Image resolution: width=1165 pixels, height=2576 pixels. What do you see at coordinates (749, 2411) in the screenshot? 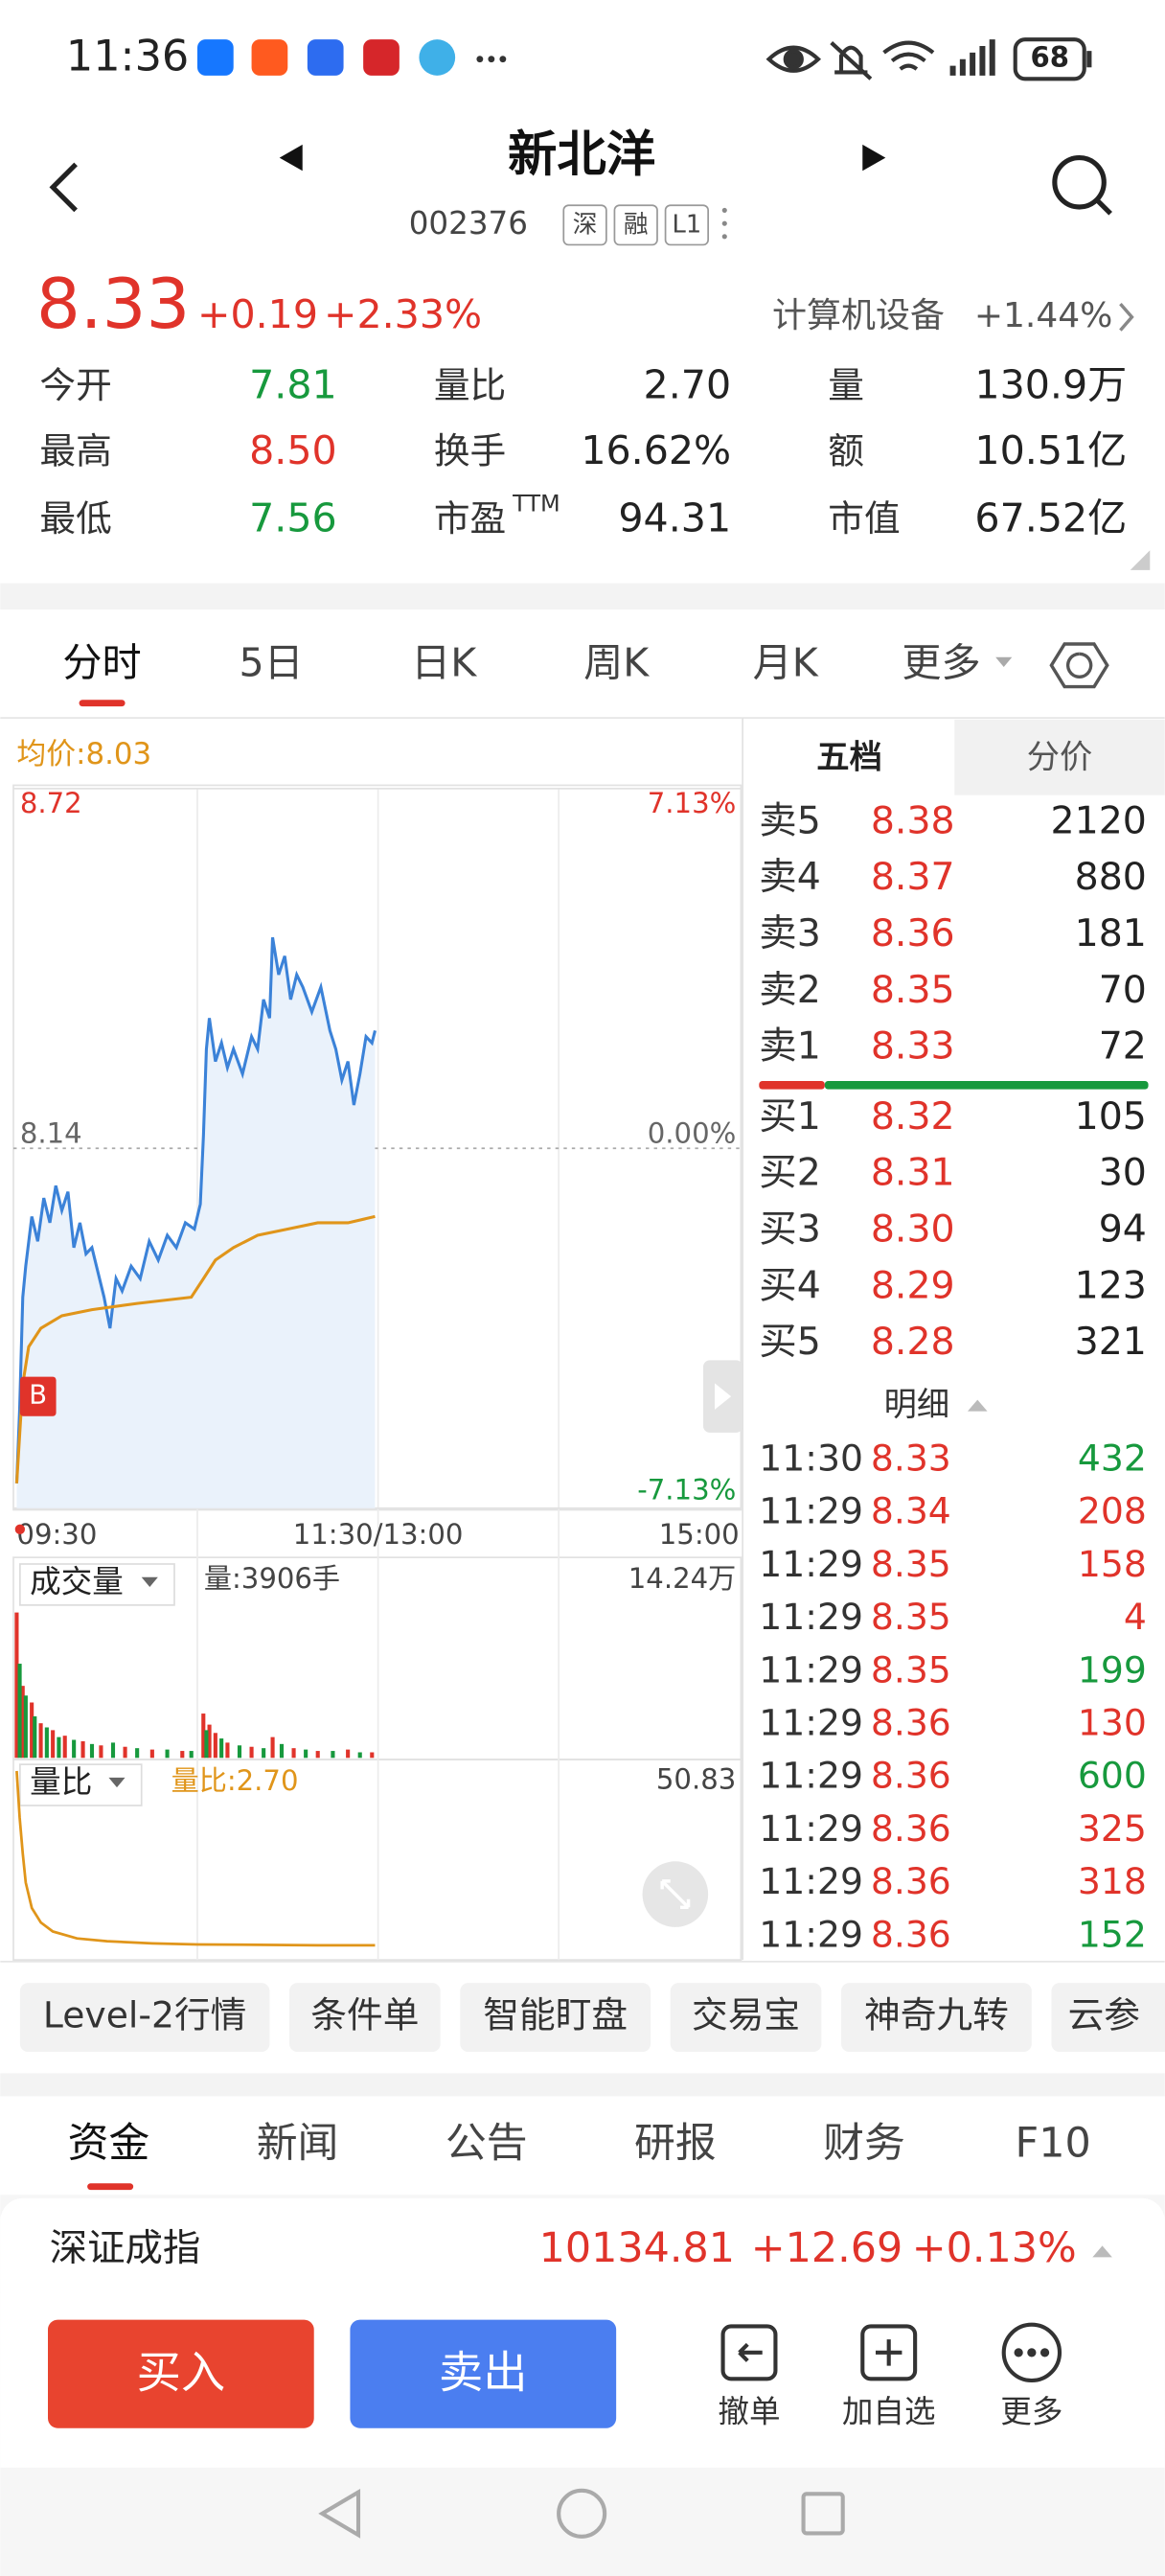
I see `action-label: 撤单` at bounding box center [749, 2411].